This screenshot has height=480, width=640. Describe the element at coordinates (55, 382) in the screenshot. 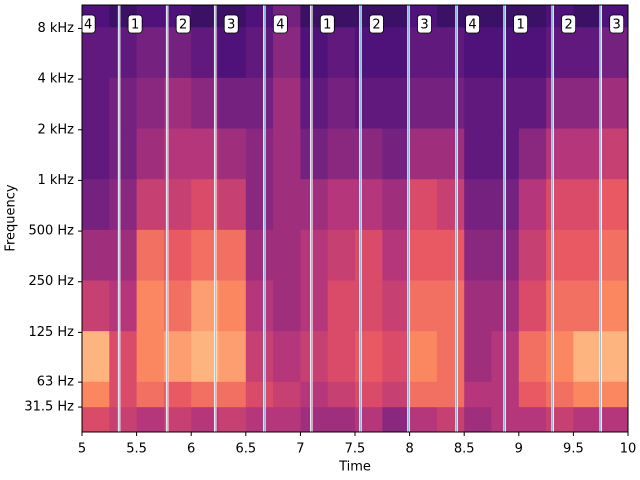

I see `y-tick-label: 63 Hz` at that location.